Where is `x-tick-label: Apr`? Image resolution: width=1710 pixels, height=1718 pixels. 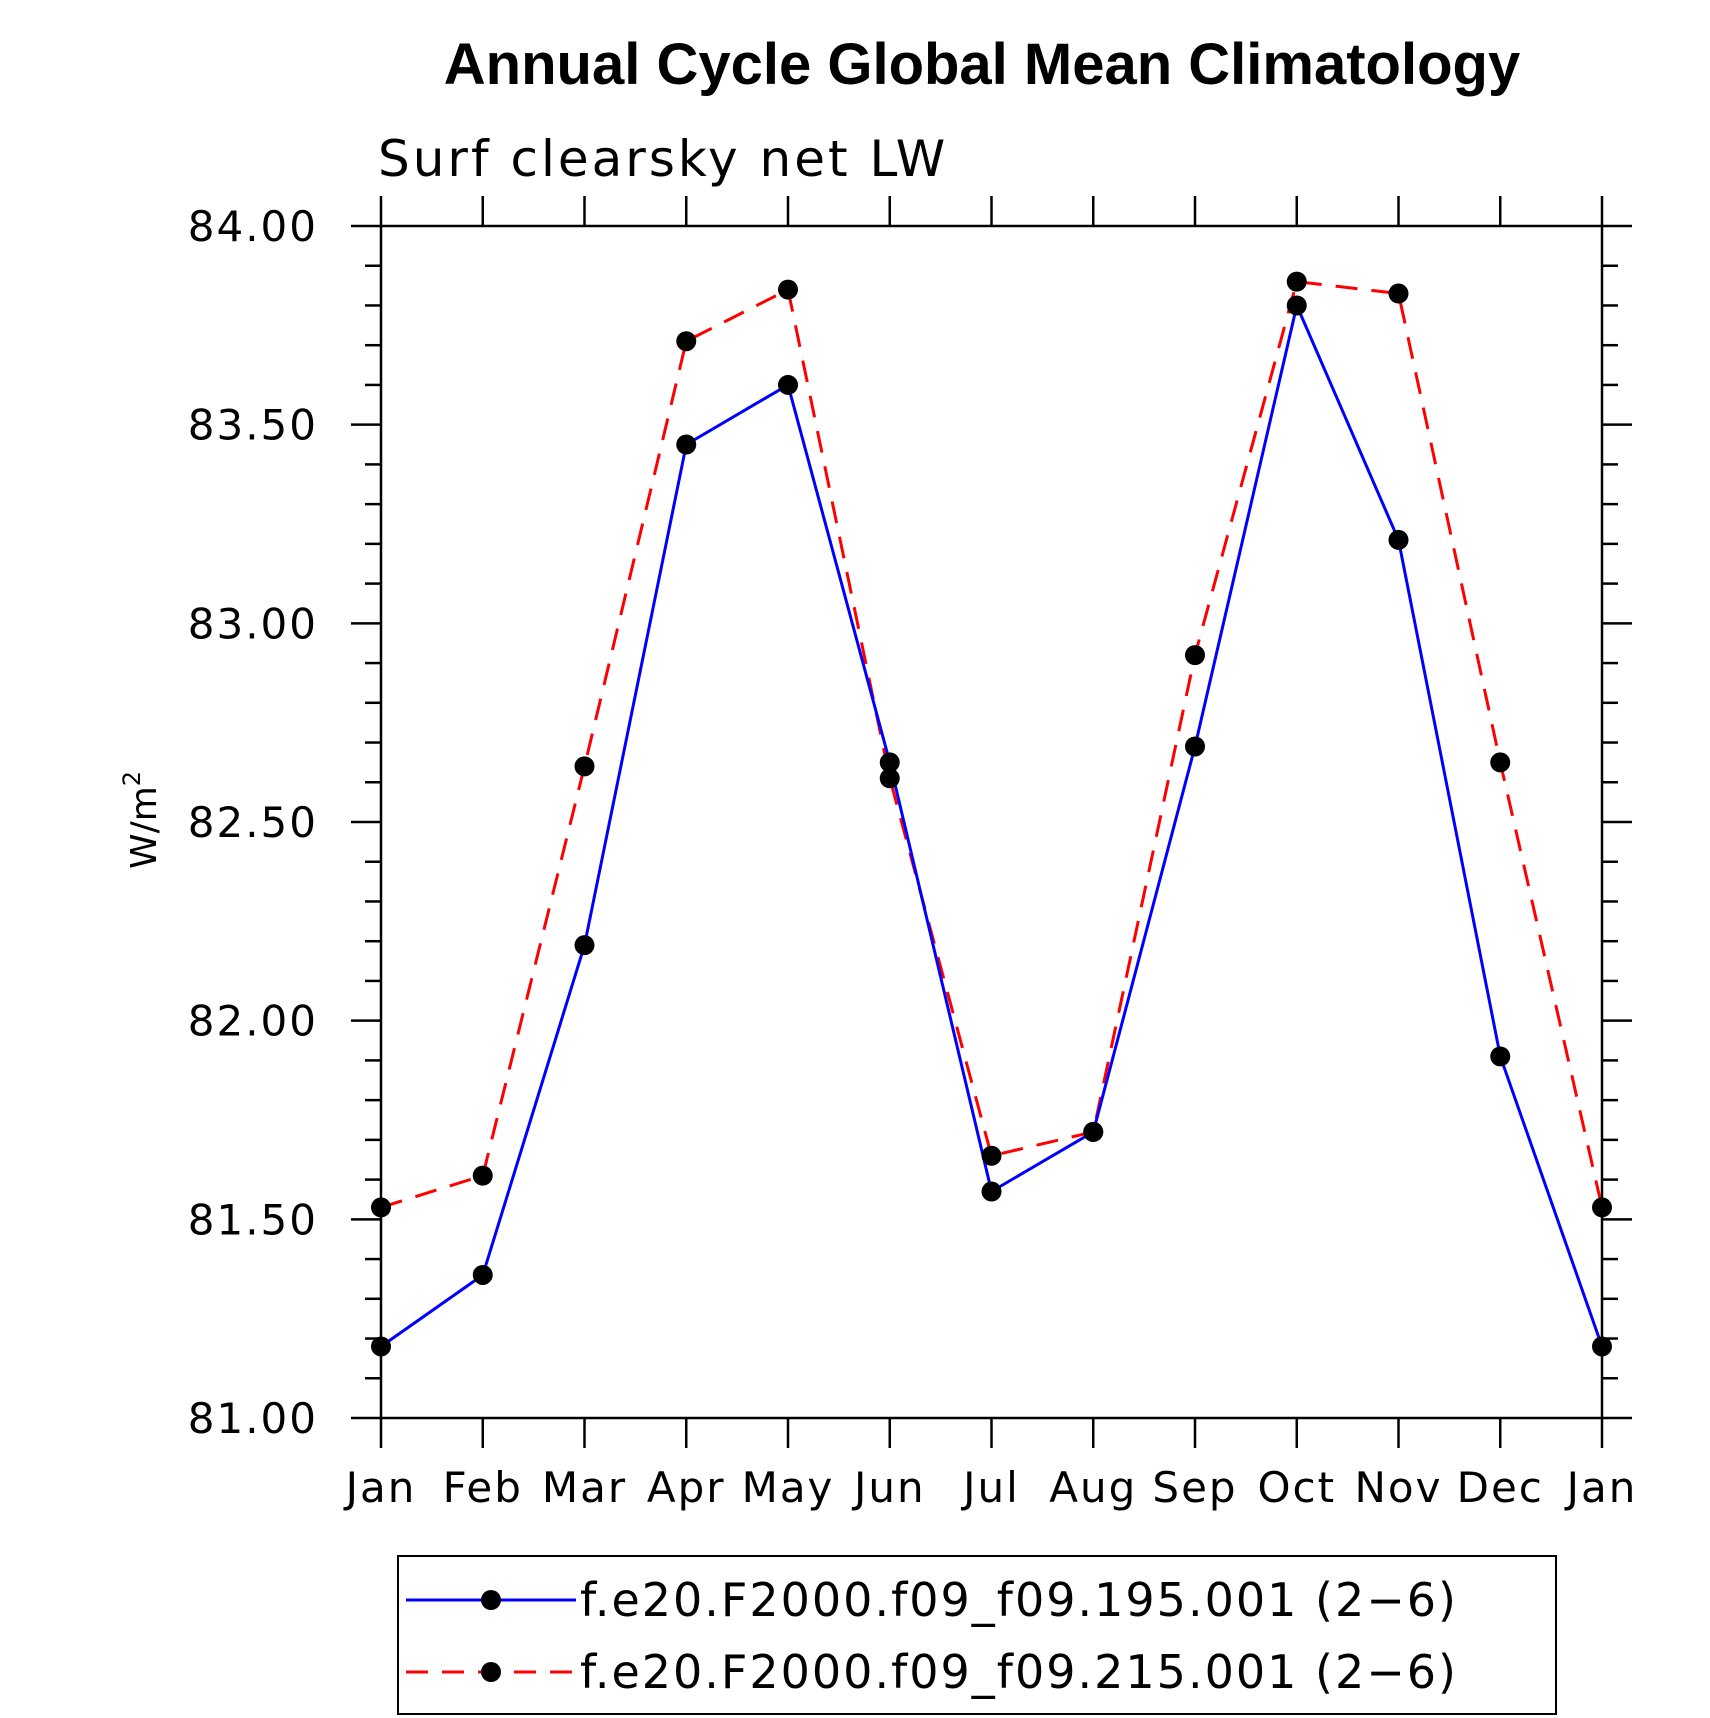
x-tick-label: Apr is located at coordinates (686, 1487).